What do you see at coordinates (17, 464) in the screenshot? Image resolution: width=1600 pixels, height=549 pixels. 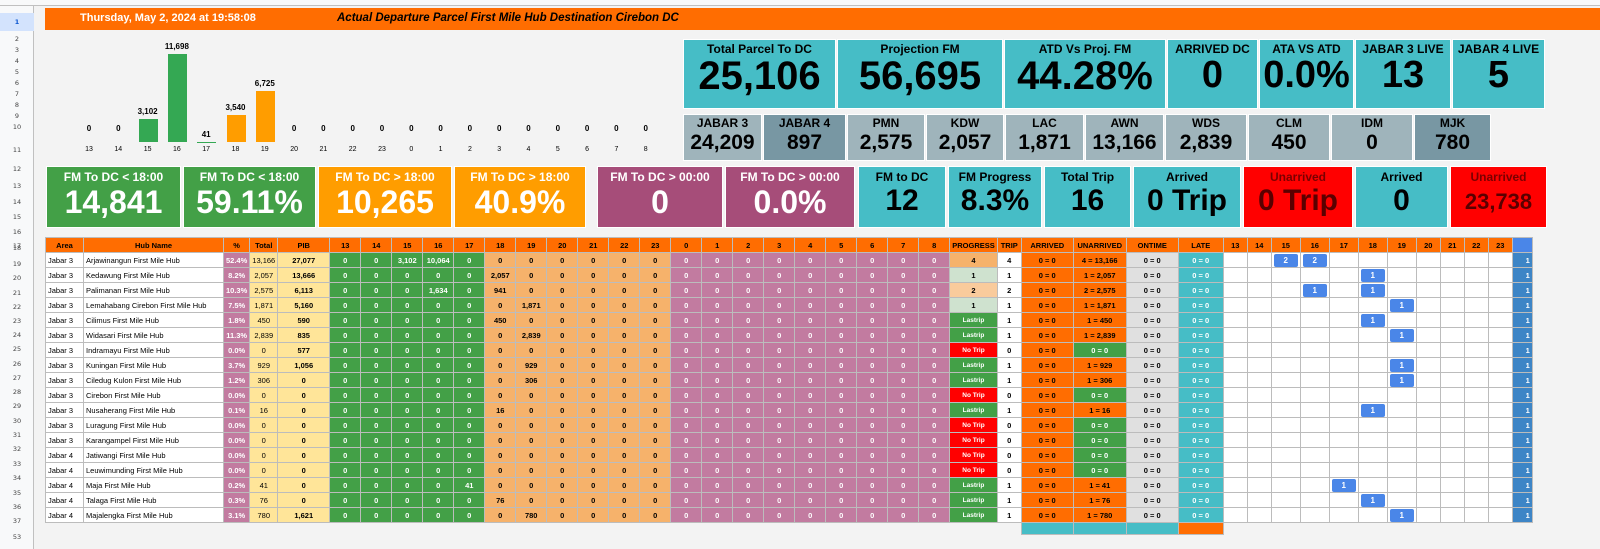 I see `row-number: 33` at bounding box center [17, 464].